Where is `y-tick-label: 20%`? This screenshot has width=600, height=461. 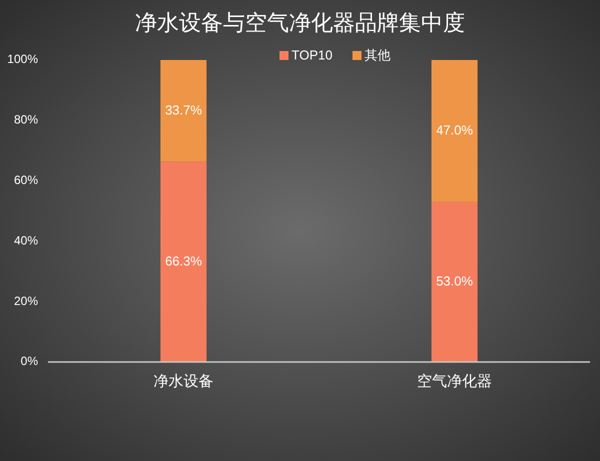
y-tick-label: 20% is located at coordinates (26, 301).